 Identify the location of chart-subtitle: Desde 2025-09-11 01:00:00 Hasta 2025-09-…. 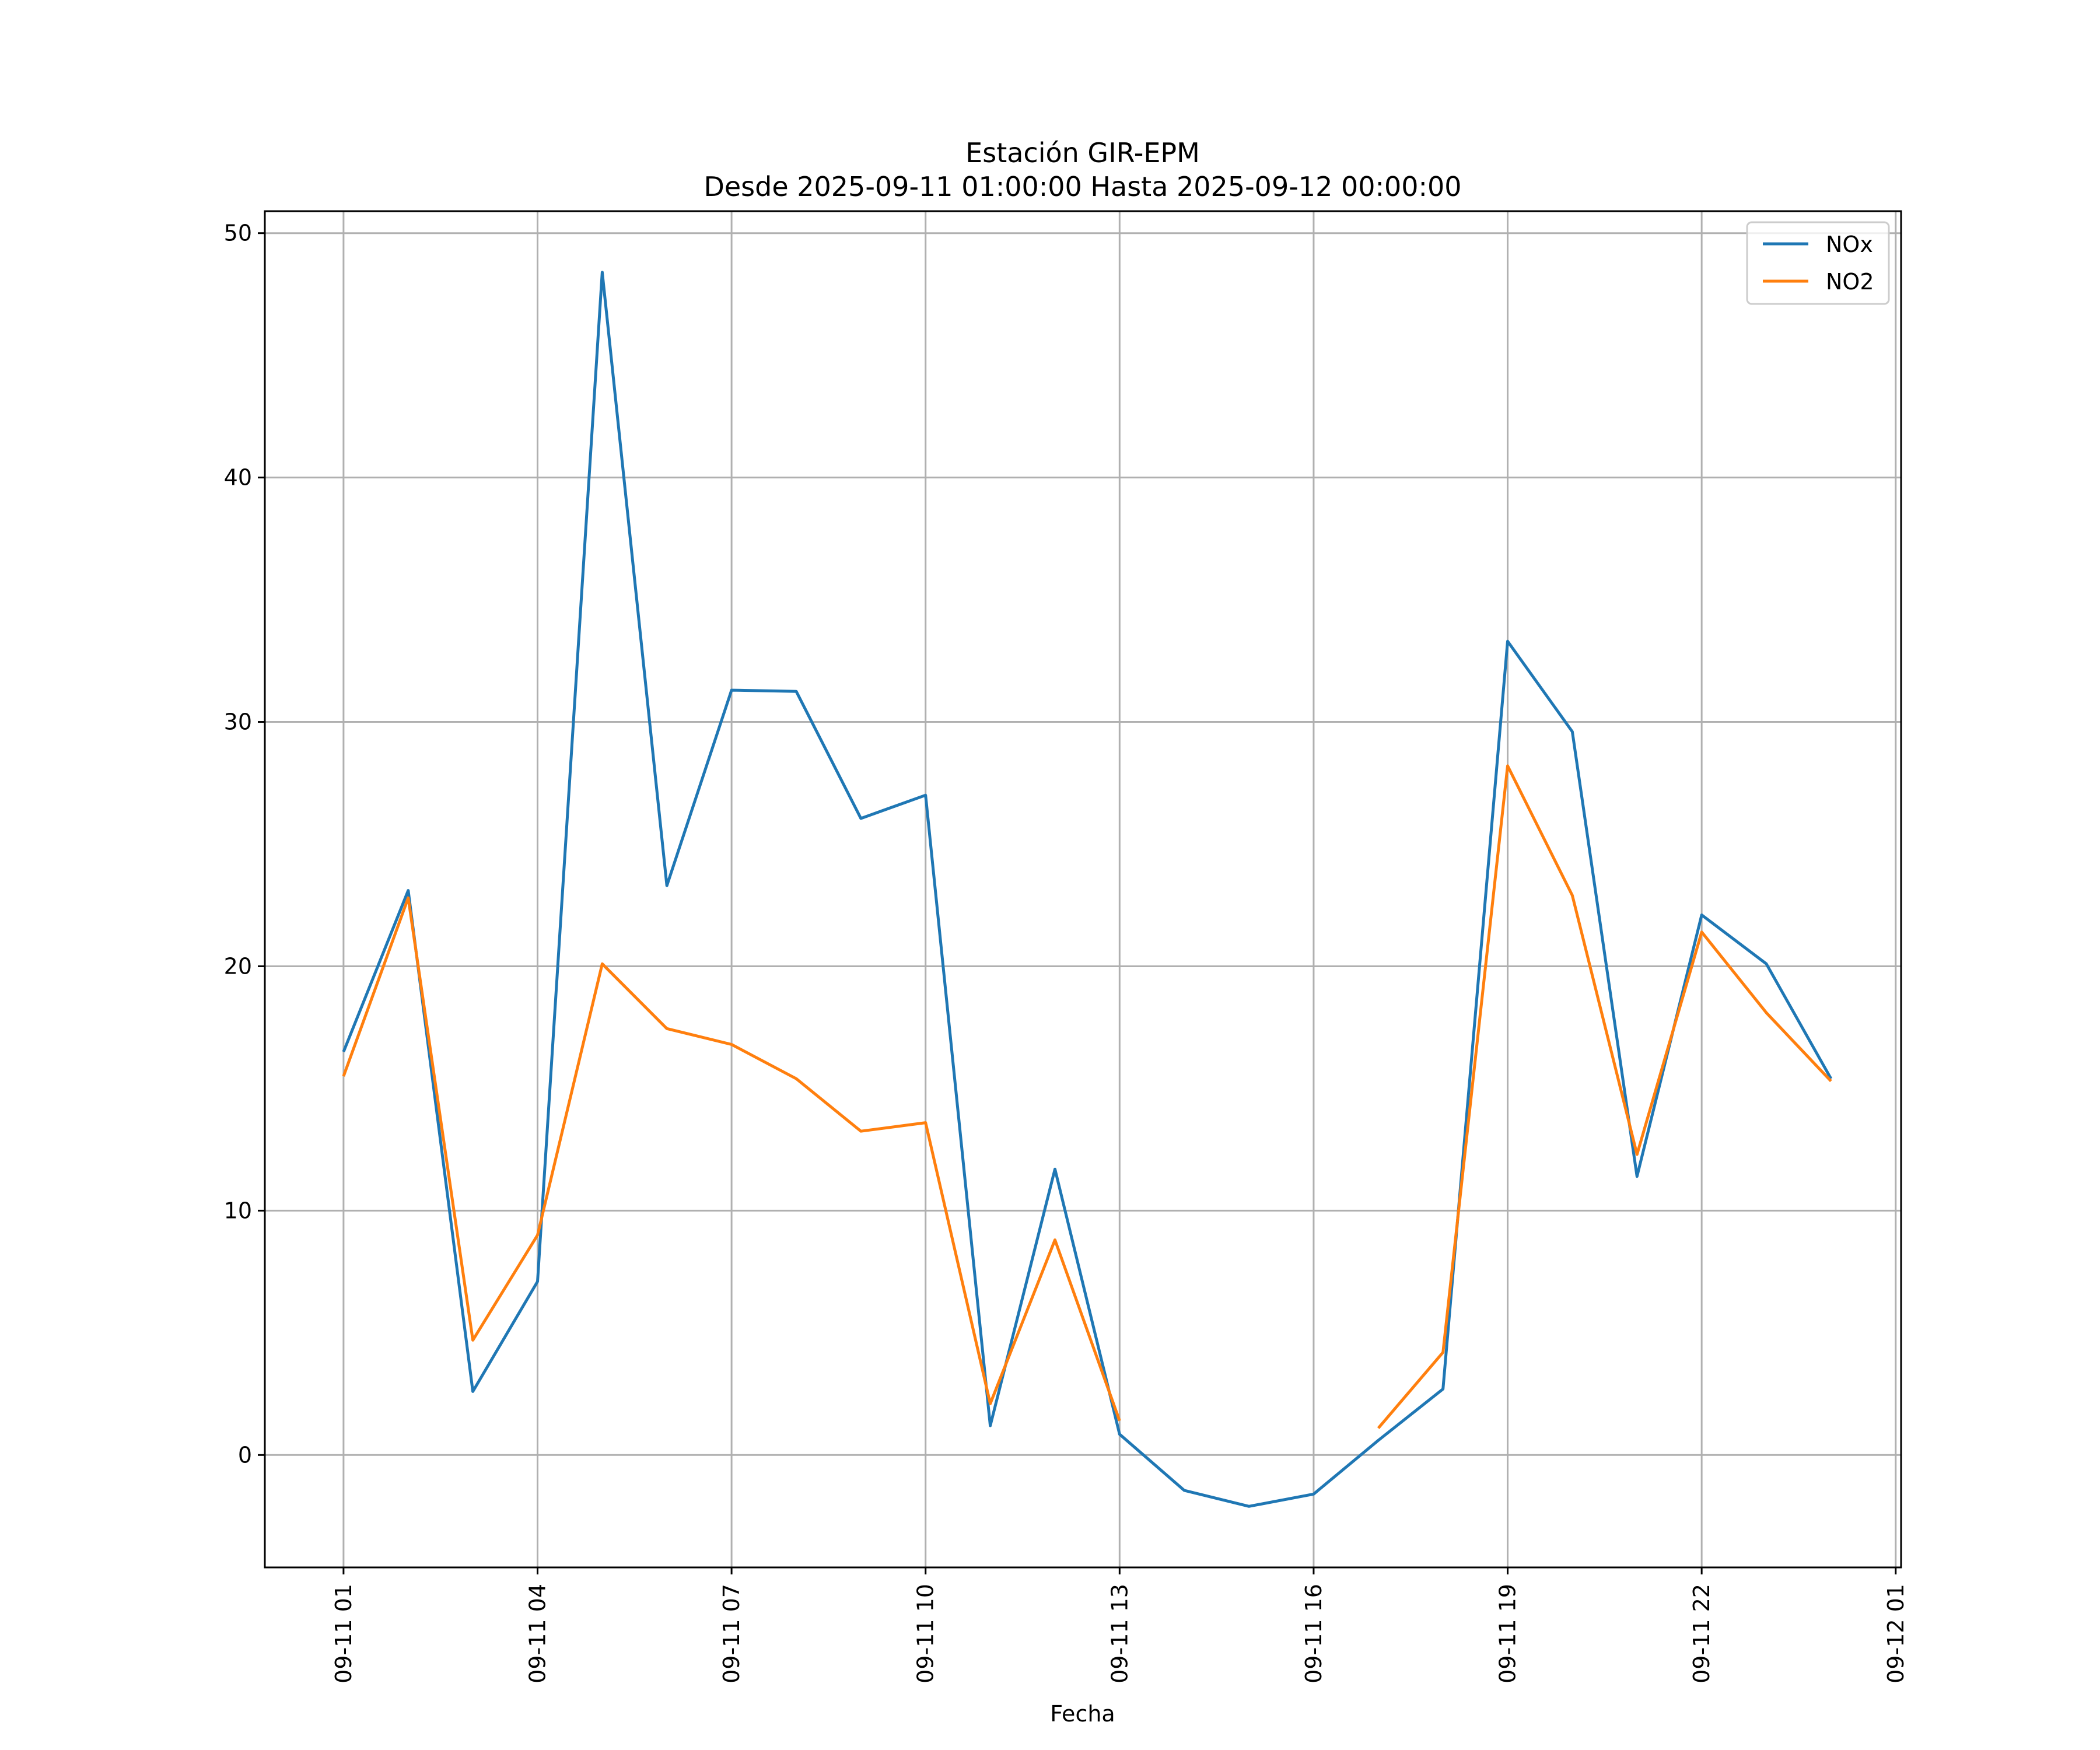
(1082, 187).